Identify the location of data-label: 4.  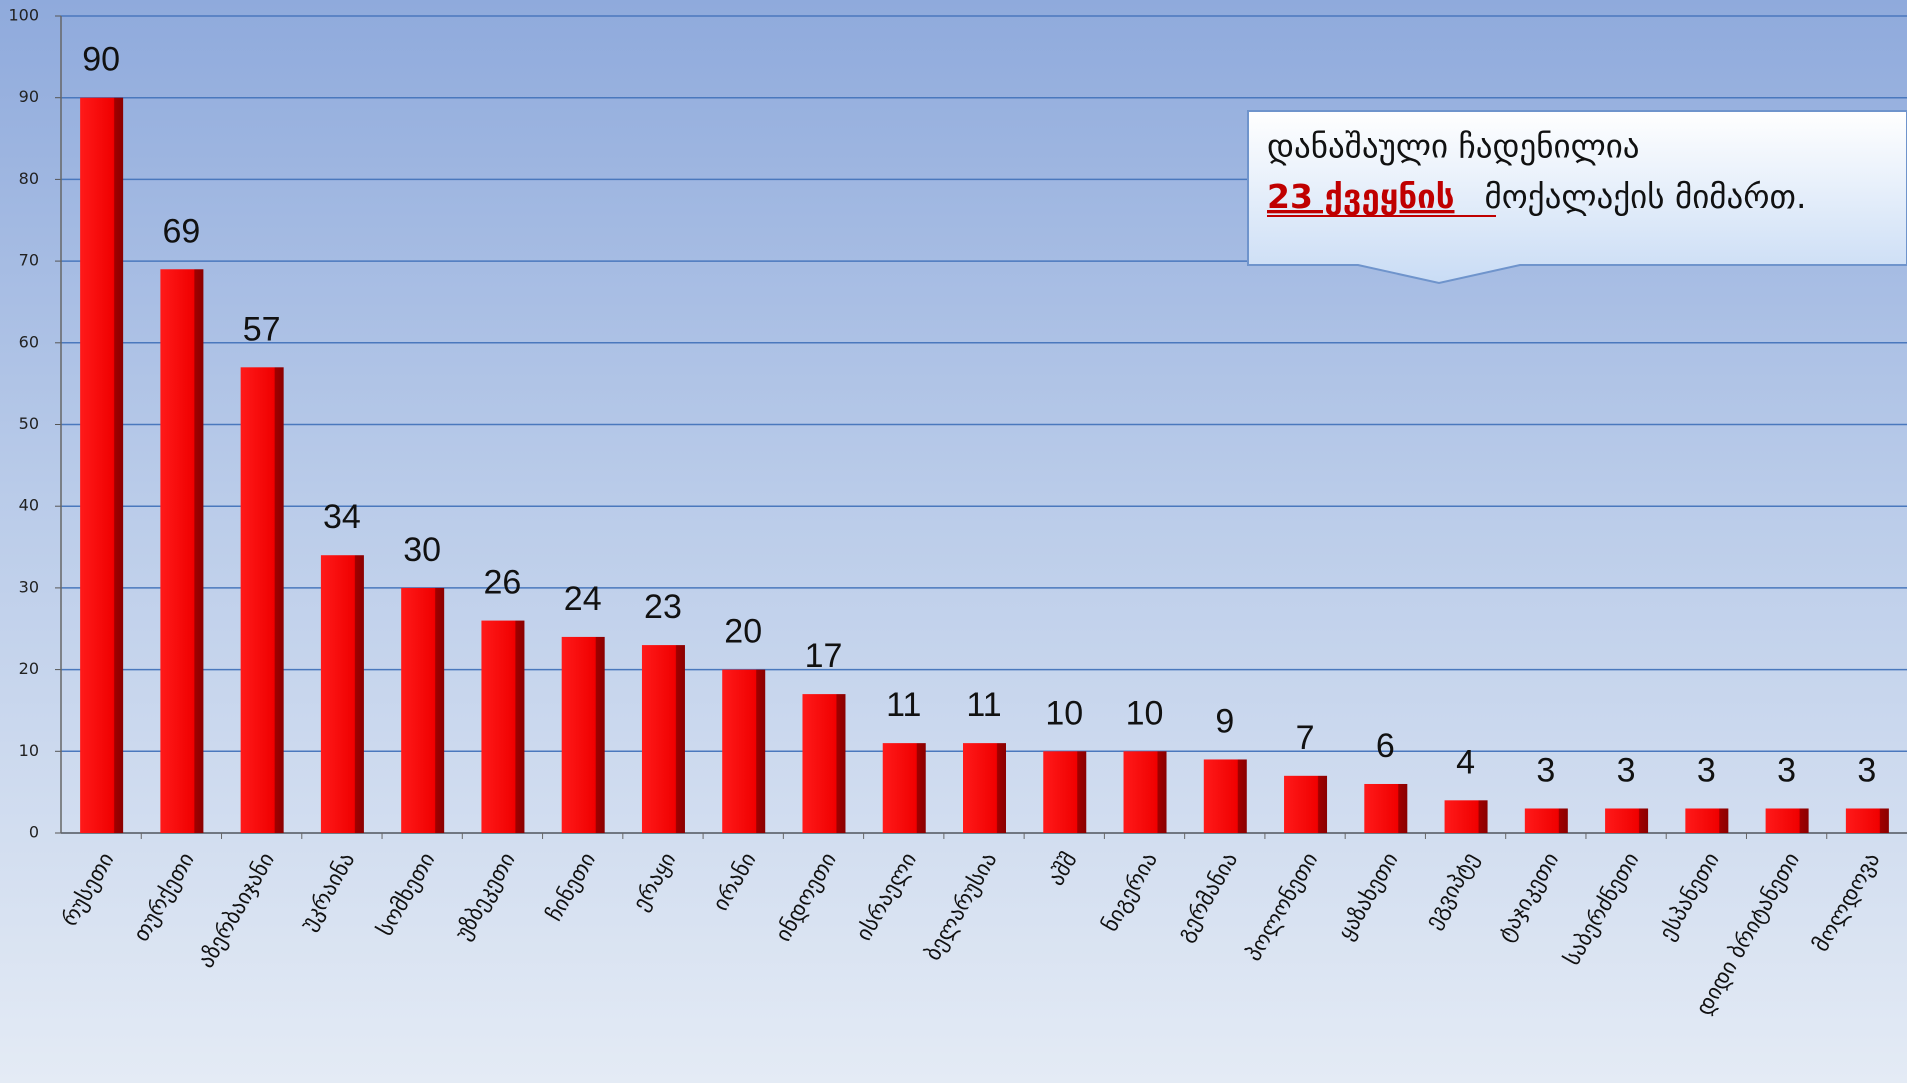
(1465, 762).